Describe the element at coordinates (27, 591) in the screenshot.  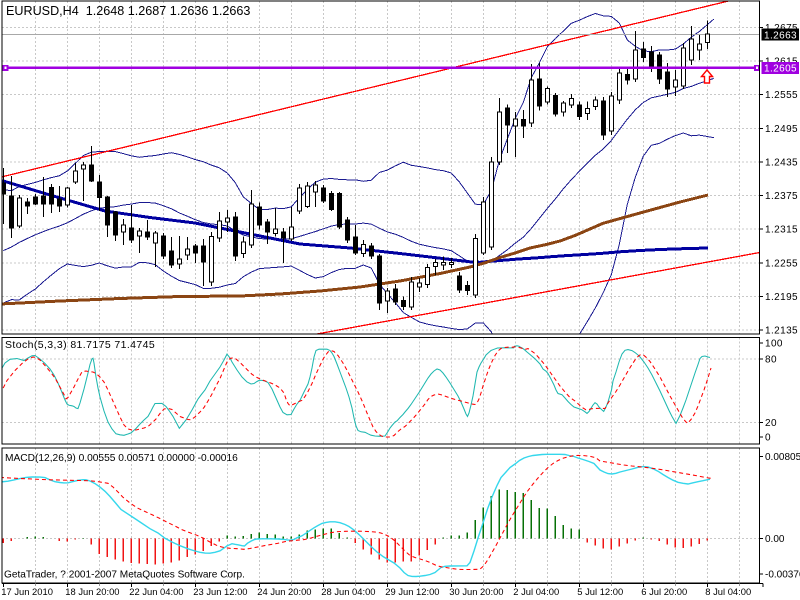
I see `svg-text: 17 Jun 2010` at that location.